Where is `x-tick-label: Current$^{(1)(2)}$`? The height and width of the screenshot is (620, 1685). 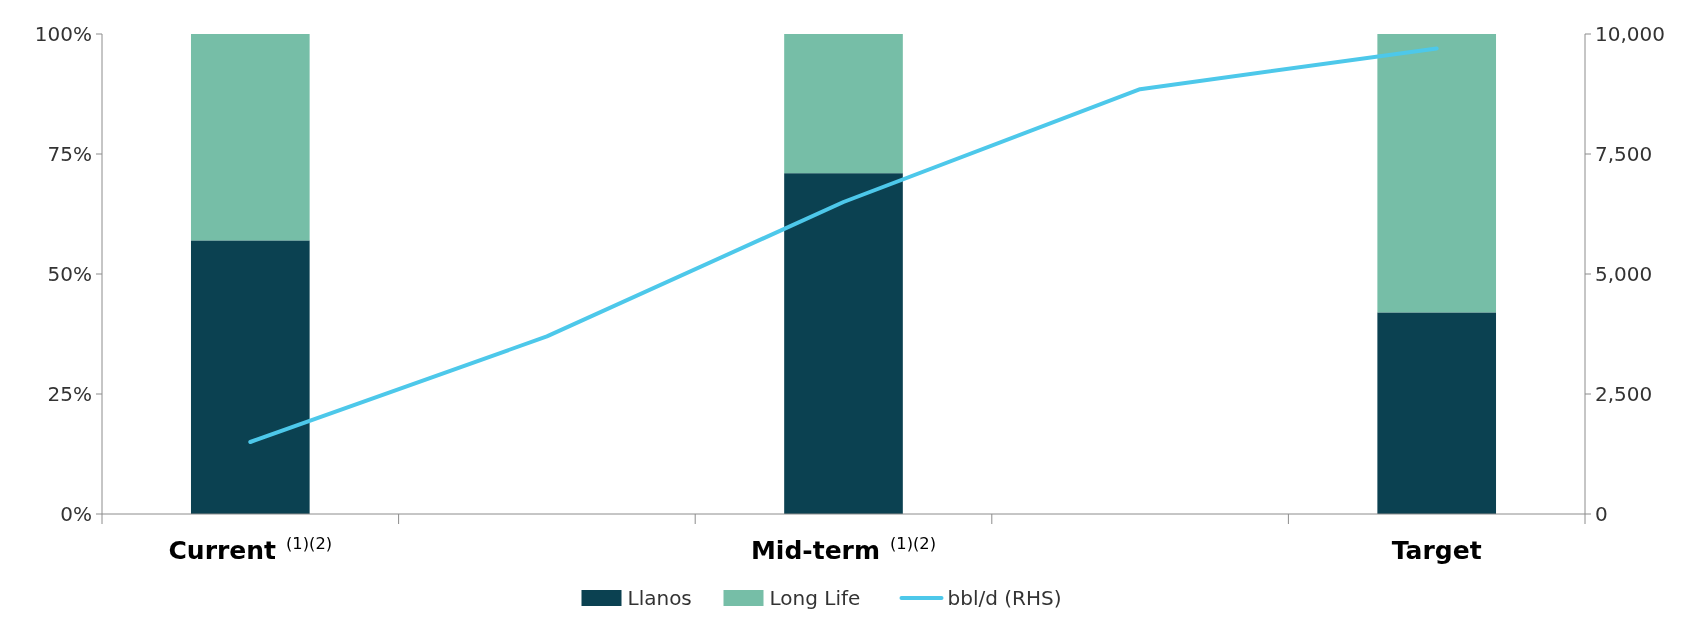
x-tick-label: Current$^{(1)(2)}$ is located at coordinates (250, 549).